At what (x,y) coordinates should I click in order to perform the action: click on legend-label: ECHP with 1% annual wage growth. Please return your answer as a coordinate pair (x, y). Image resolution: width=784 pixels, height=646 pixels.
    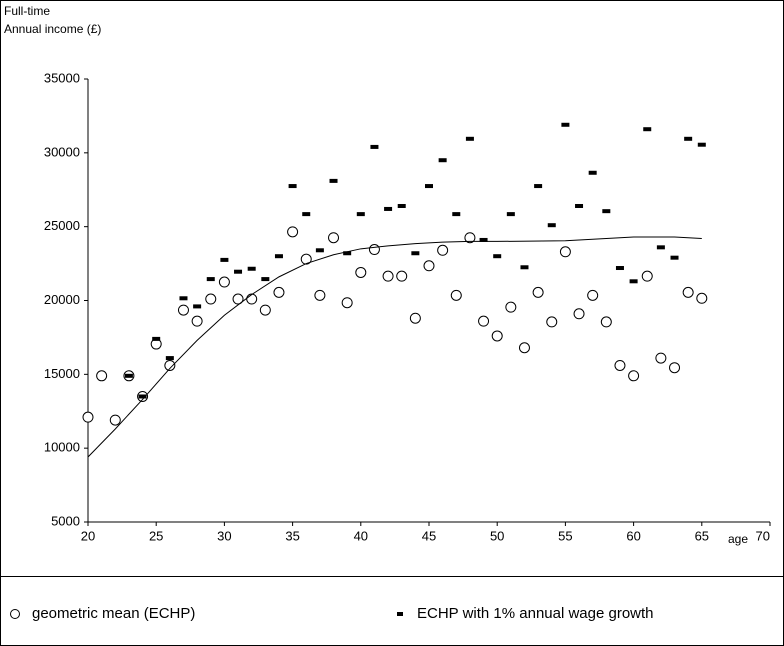
    Looking at the image, I should click on (535, 613).